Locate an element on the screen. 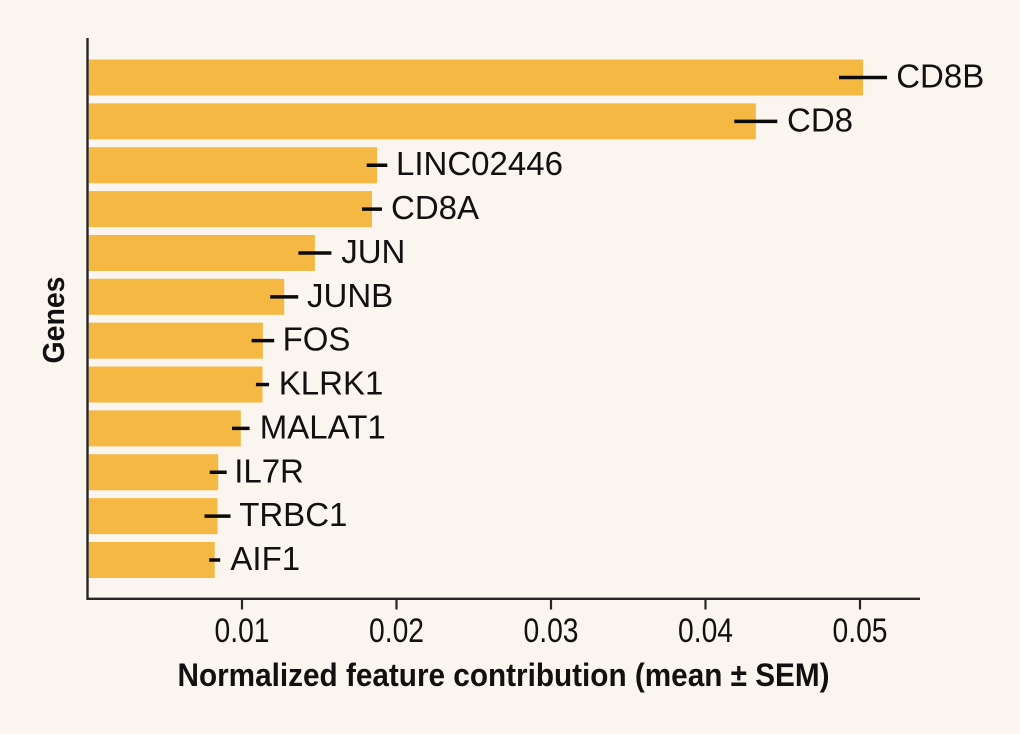  svg-text: TRBC1 is located at coordinates (293, 514).